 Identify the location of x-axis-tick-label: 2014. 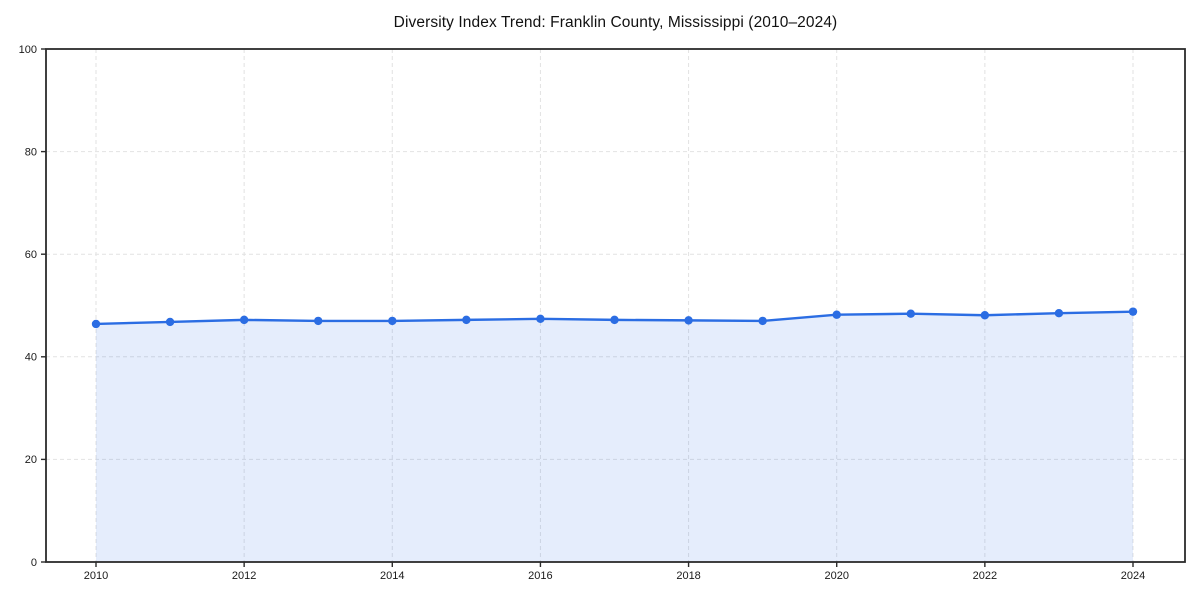
(392, 576).